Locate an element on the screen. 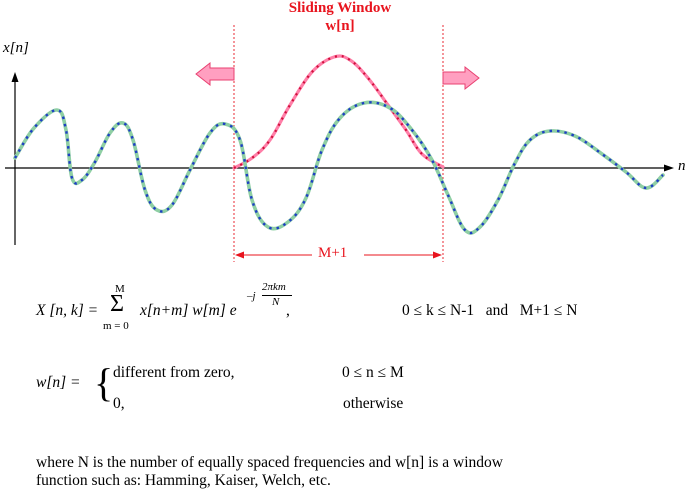  x-axis-arrowhead is located at coordinates (669, 168).